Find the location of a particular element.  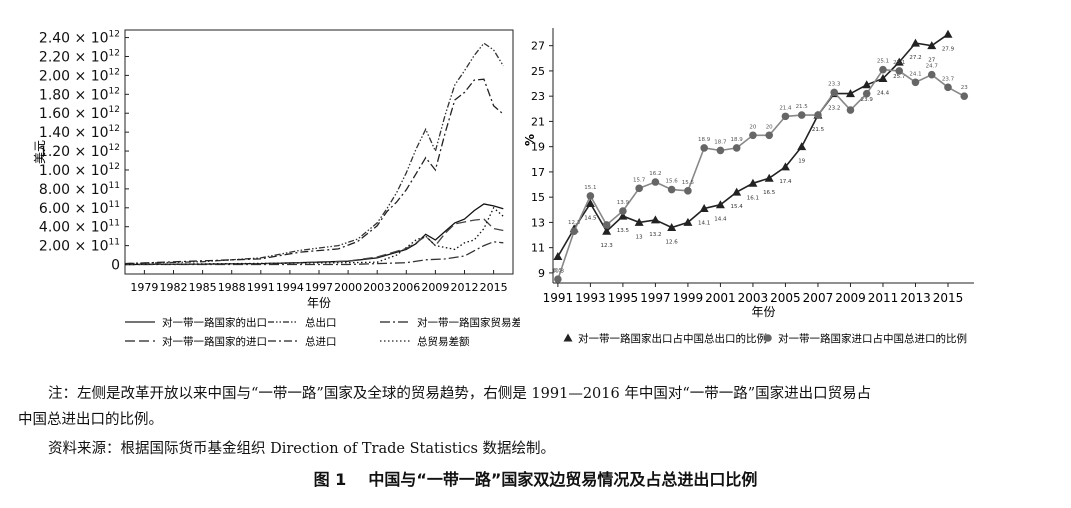

data-label: 23.9 is located at coordinates (867, 100).